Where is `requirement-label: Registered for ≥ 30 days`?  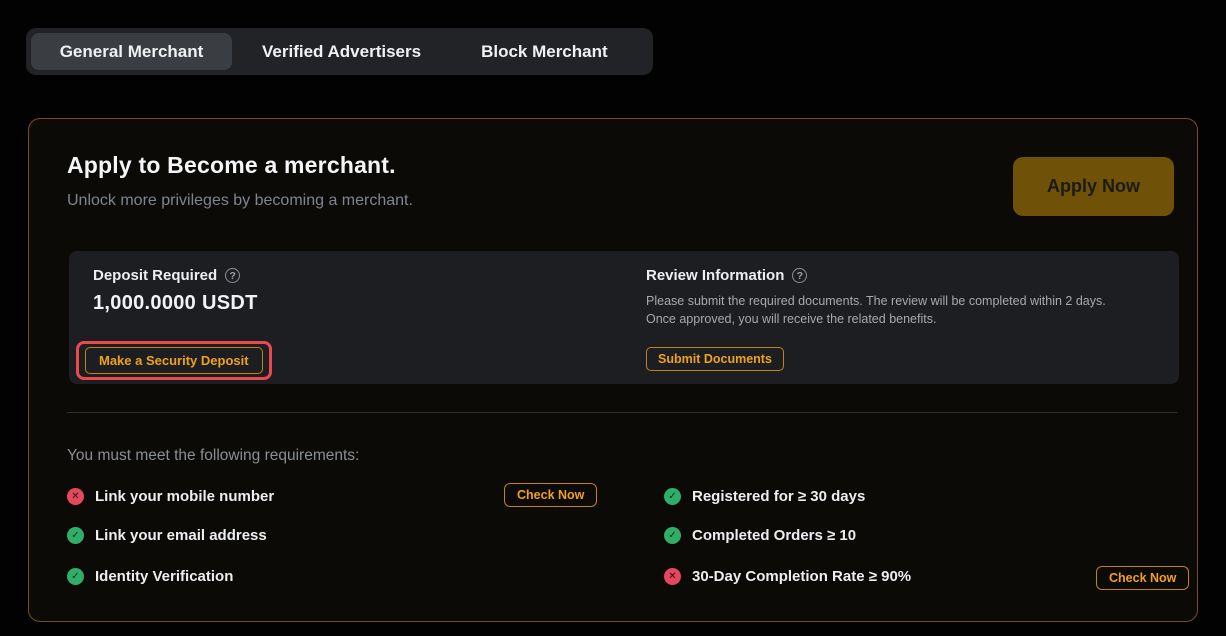 requirement-label: Registered for ≥ 30 days is located at coordinates (779, 496).